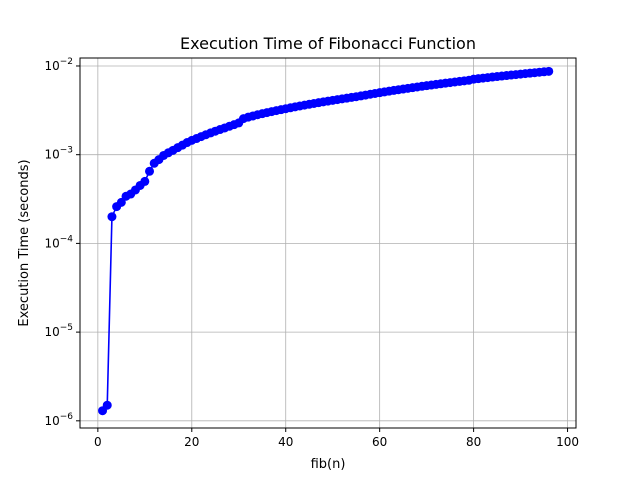  Describe the element at coordinates (328, 464) in the screenshot. I see `x-axis-label: fib(n)` at that location.